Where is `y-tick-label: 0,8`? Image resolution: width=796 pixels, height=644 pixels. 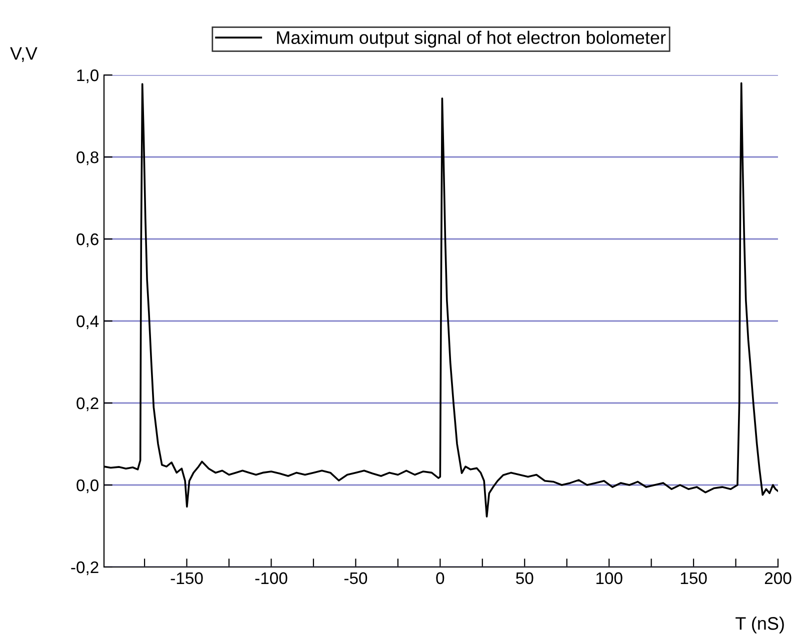 y-tick-label: 0,8 is located at coordinates (87, 158).